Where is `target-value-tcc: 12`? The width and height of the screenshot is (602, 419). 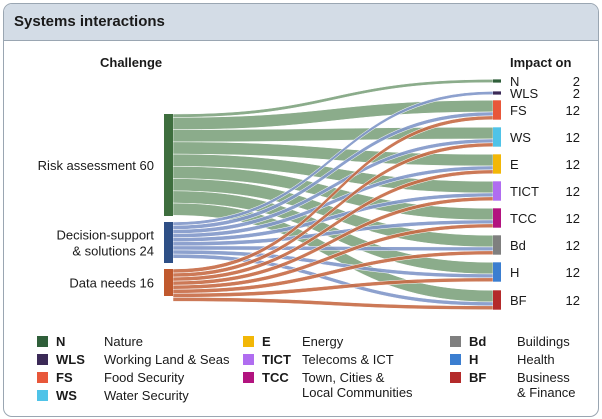
target-value-tcc: 12 is located at coordinates (573, 218).